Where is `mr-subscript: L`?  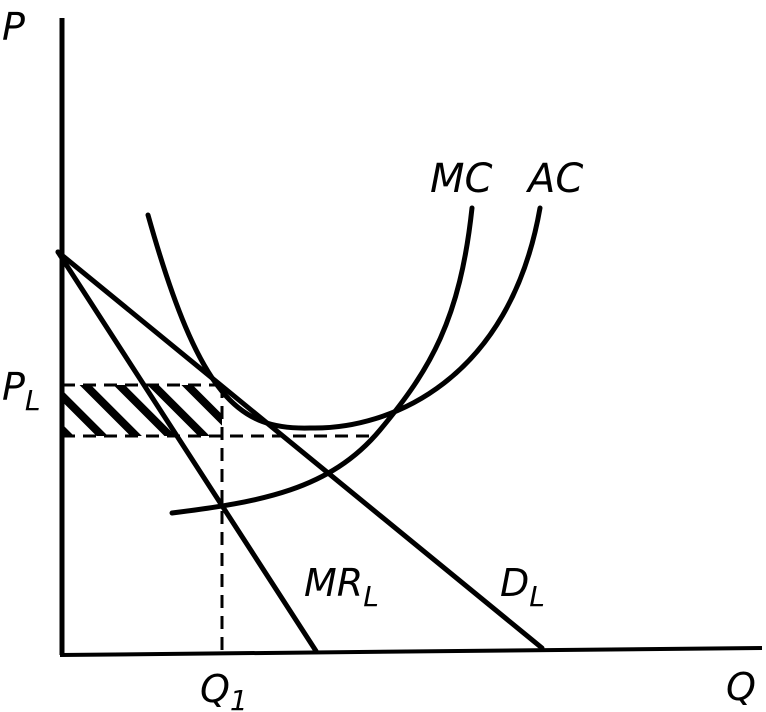
mr-subscript: L is located at coordinates (371, 596).